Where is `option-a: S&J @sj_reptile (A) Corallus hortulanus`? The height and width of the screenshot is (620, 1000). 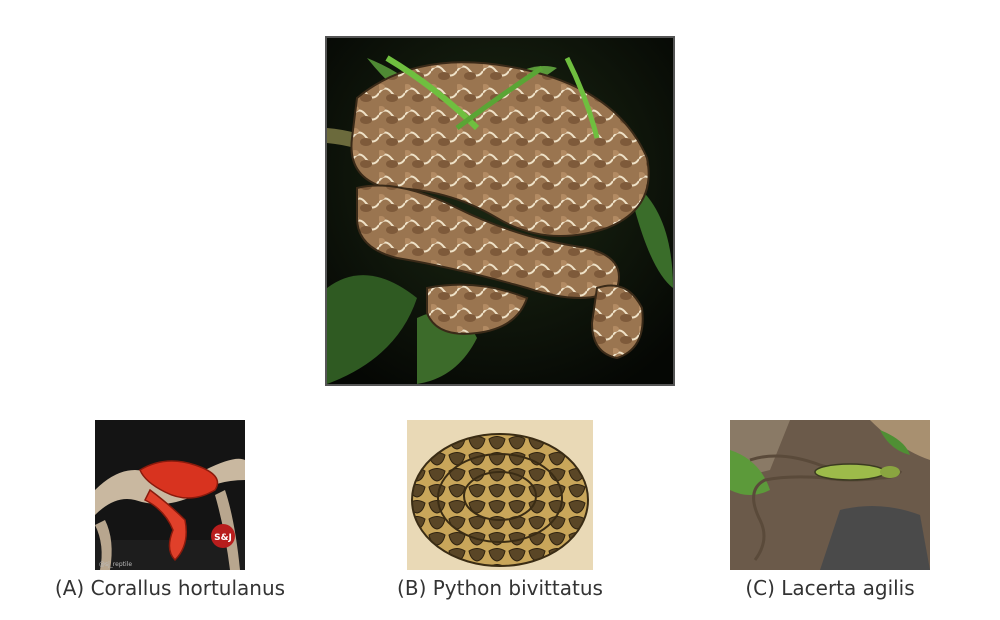 option-a: S&J @sj_reptile (A) Corallus hortulanus is located at coordinates (170, 510).